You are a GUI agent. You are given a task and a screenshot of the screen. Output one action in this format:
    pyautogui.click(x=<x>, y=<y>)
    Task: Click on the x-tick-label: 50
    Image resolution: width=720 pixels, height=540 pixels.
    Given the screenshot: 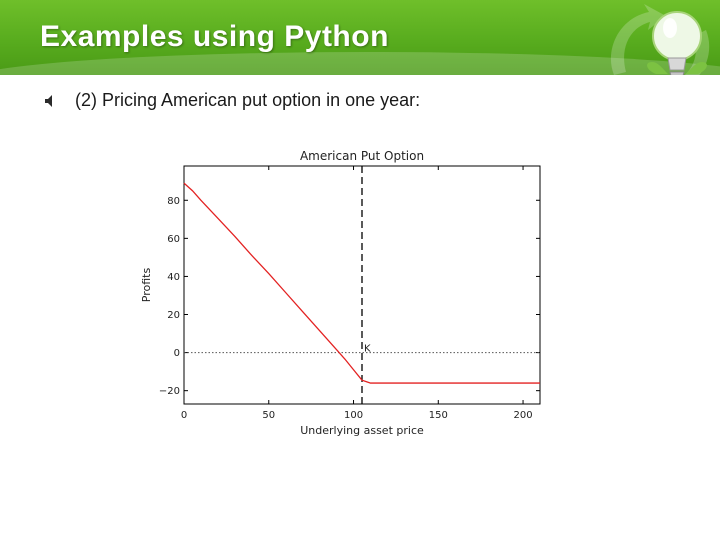 What is the action you would take?
    pyautogui.click(x=268, y=415)
    